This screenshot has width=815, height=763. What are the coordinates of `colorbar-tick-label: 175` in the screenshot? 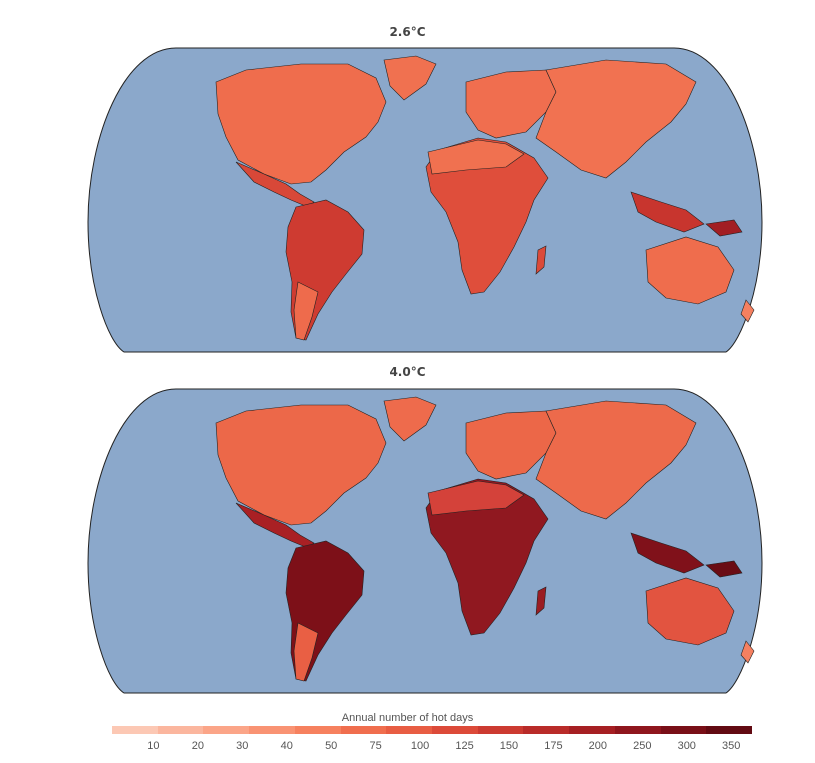 It's located at (553, 746).